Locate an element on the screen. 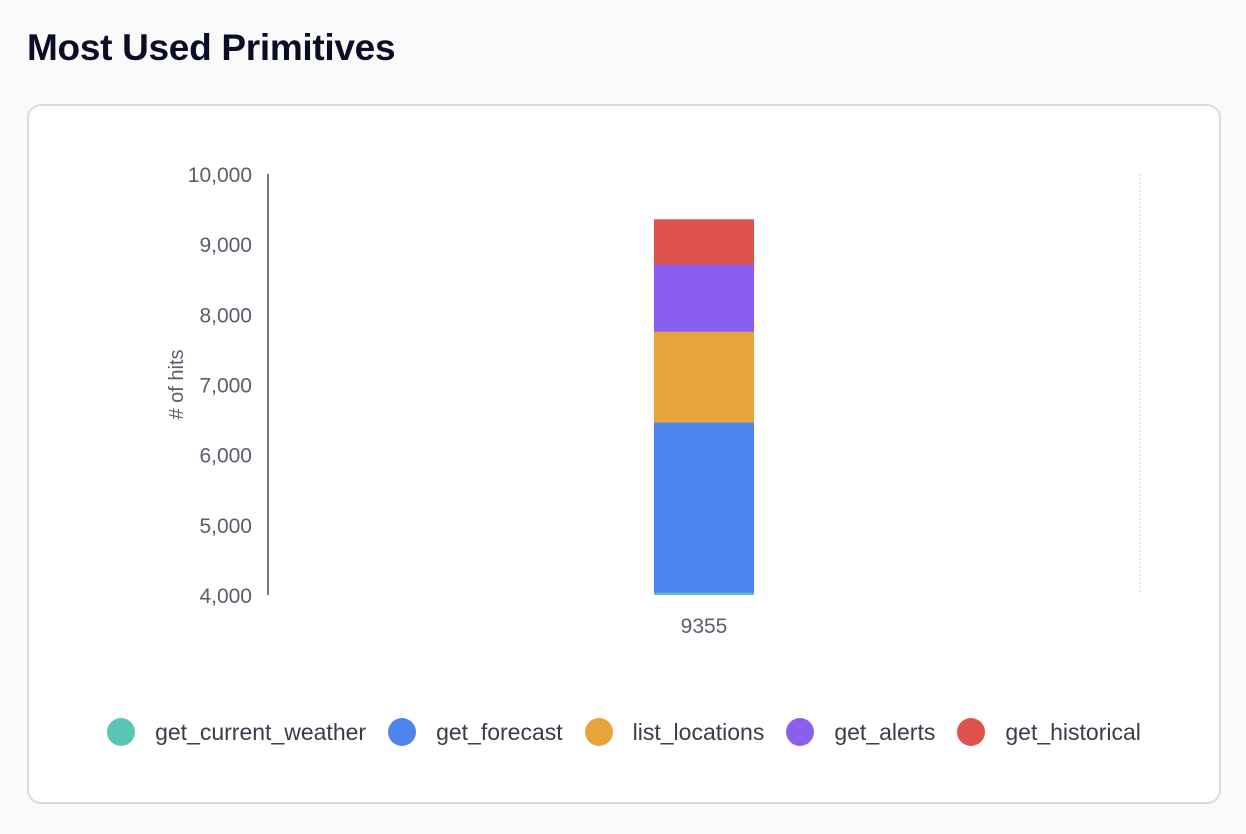 The height and width of the screenshot is (834, 1246). legend-item-get-alerts: get_alerts is located at coordinates (860, 732).